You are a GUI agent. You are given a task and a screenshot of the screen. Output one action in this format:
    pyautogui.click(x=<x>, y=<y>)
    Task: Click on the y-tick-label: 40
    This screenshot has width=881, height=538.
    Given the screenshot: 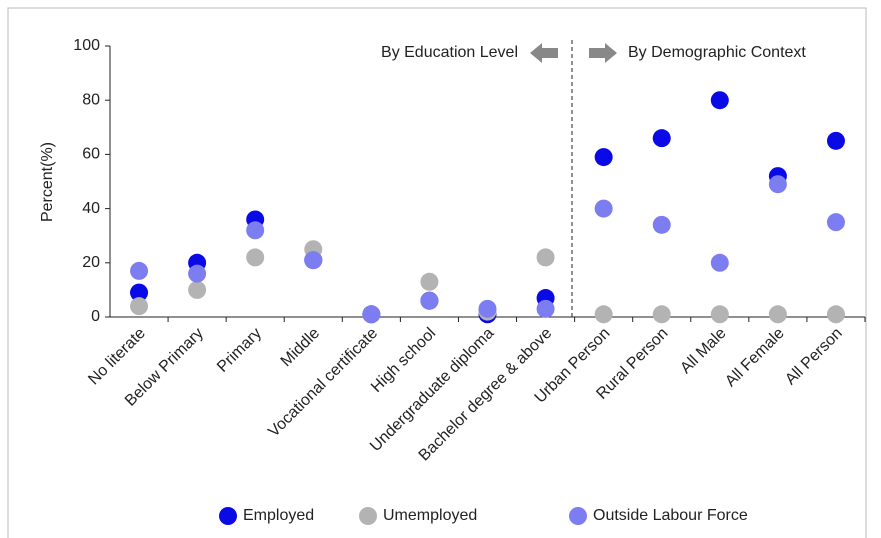 What is the action you would take?
    pyautogui.click(x=91, y=208)
    